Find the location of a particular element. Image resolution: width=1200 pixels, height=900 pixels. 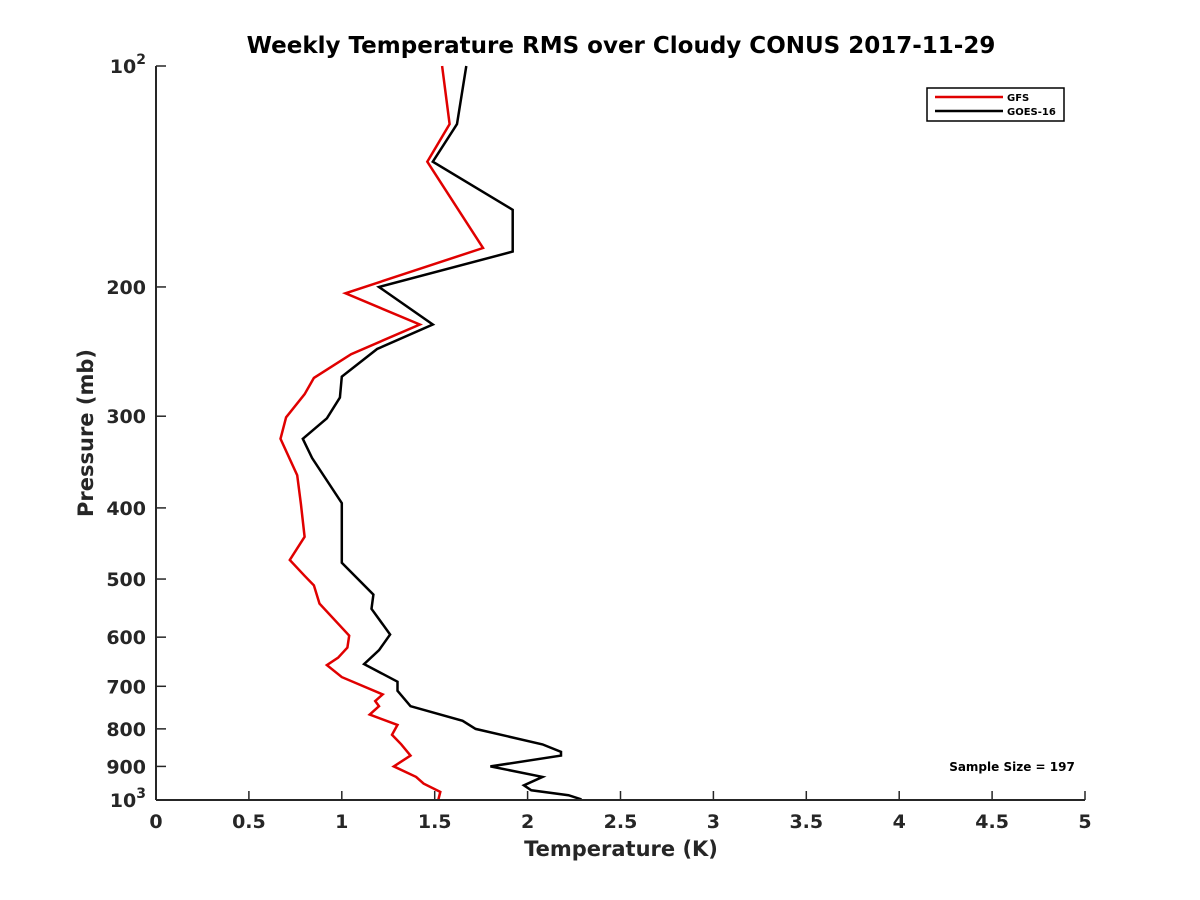

legend: GFS GOES-16 is located at coordinates (995, 104).